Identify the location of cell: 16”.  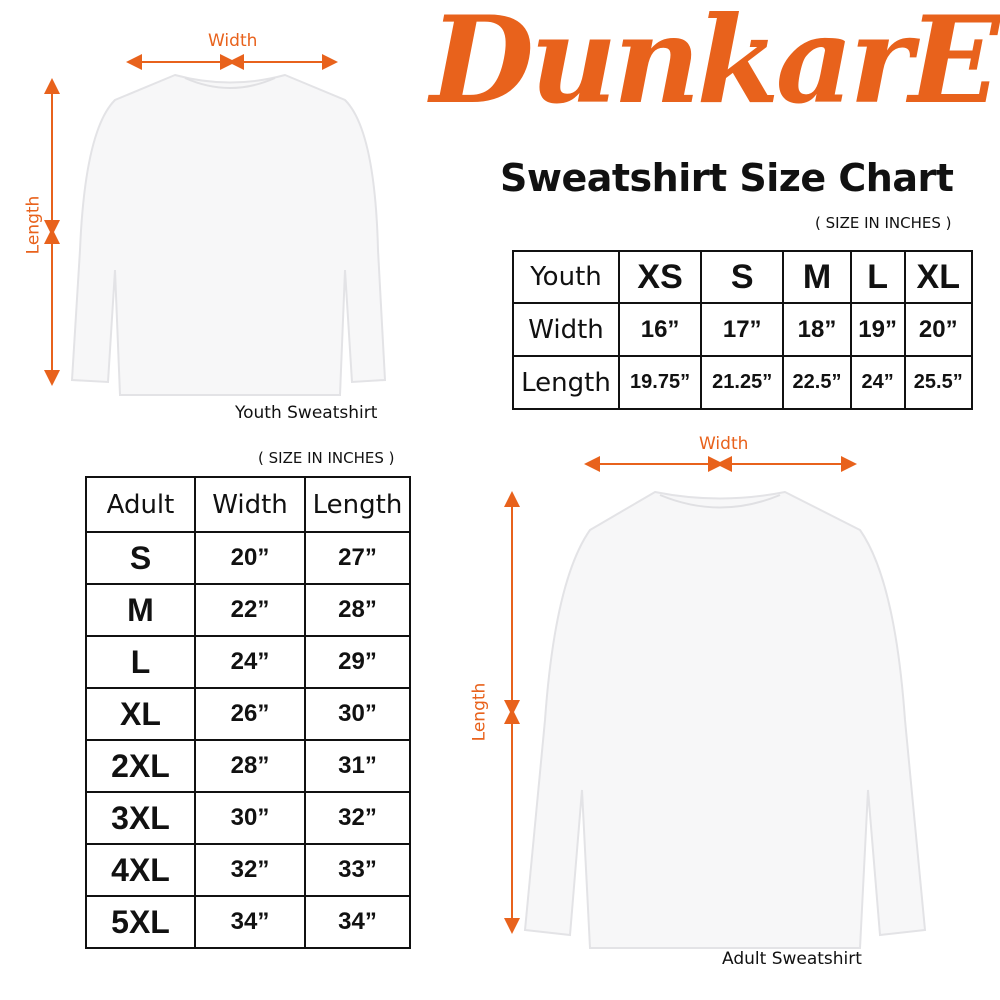
(660, 329).